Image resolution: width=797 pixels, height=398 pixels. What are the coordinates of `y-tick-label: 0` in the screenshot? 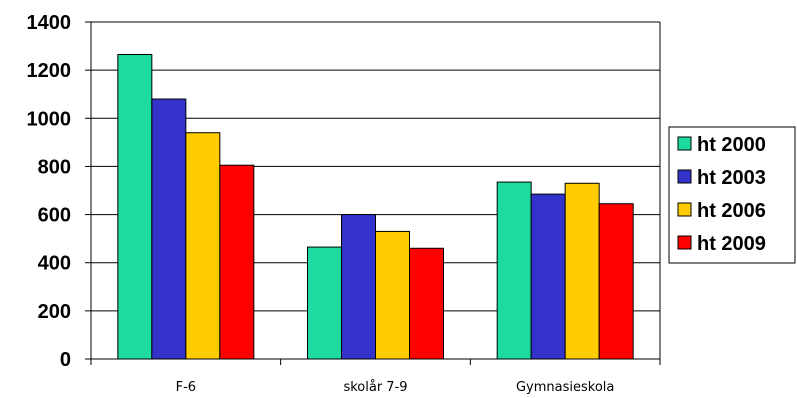 It's located at (65, 360).